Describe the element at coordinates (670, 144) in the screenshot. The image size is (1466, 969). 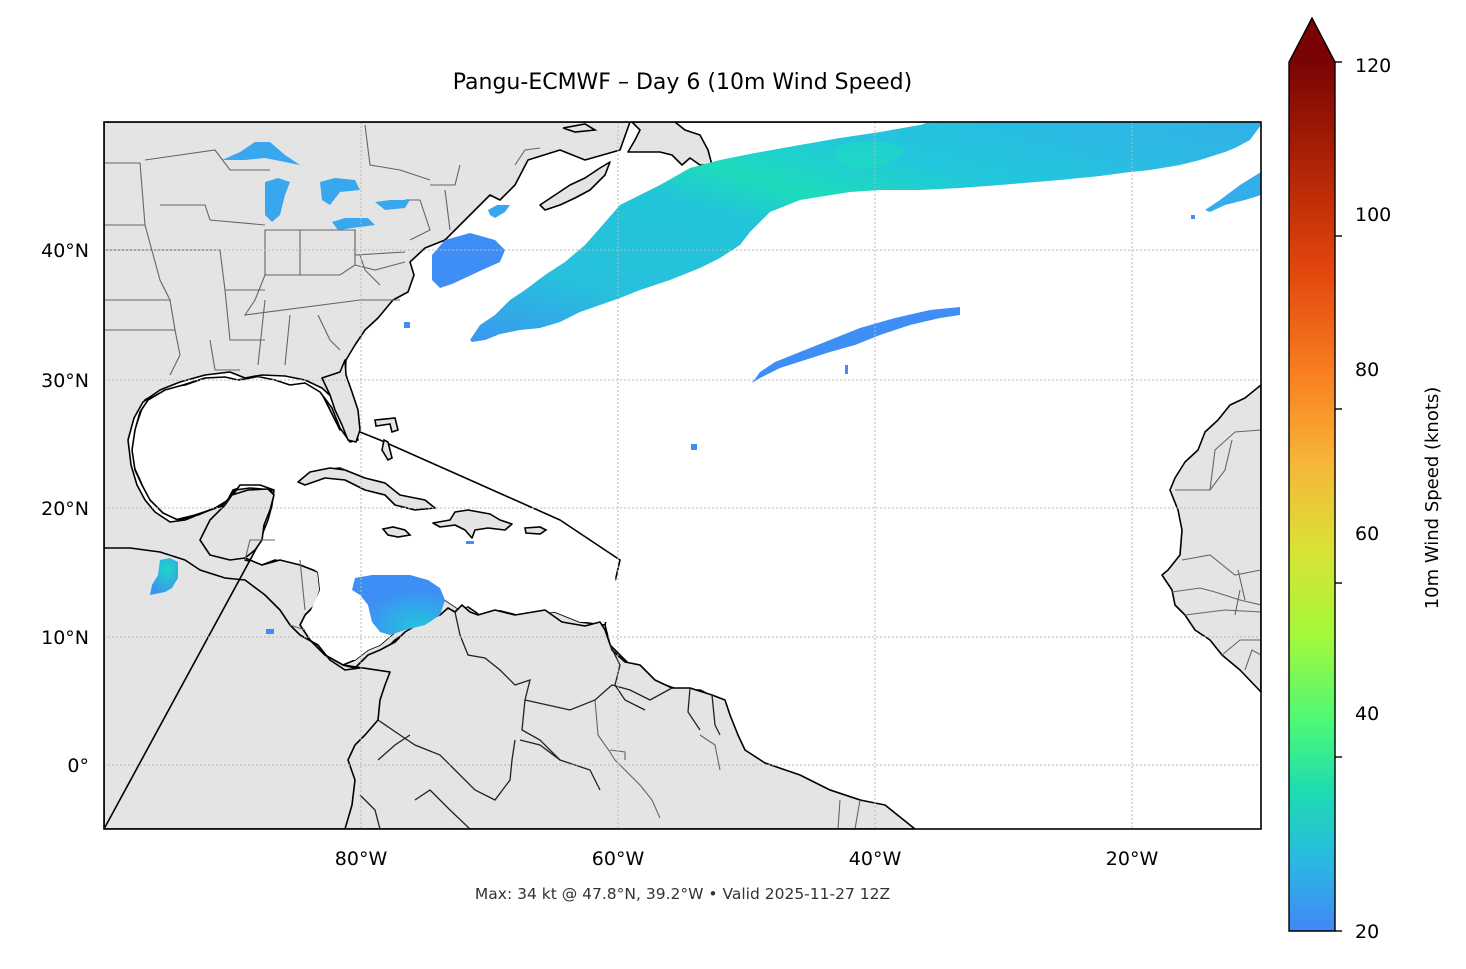
I see `land-newfoundland` at that location.